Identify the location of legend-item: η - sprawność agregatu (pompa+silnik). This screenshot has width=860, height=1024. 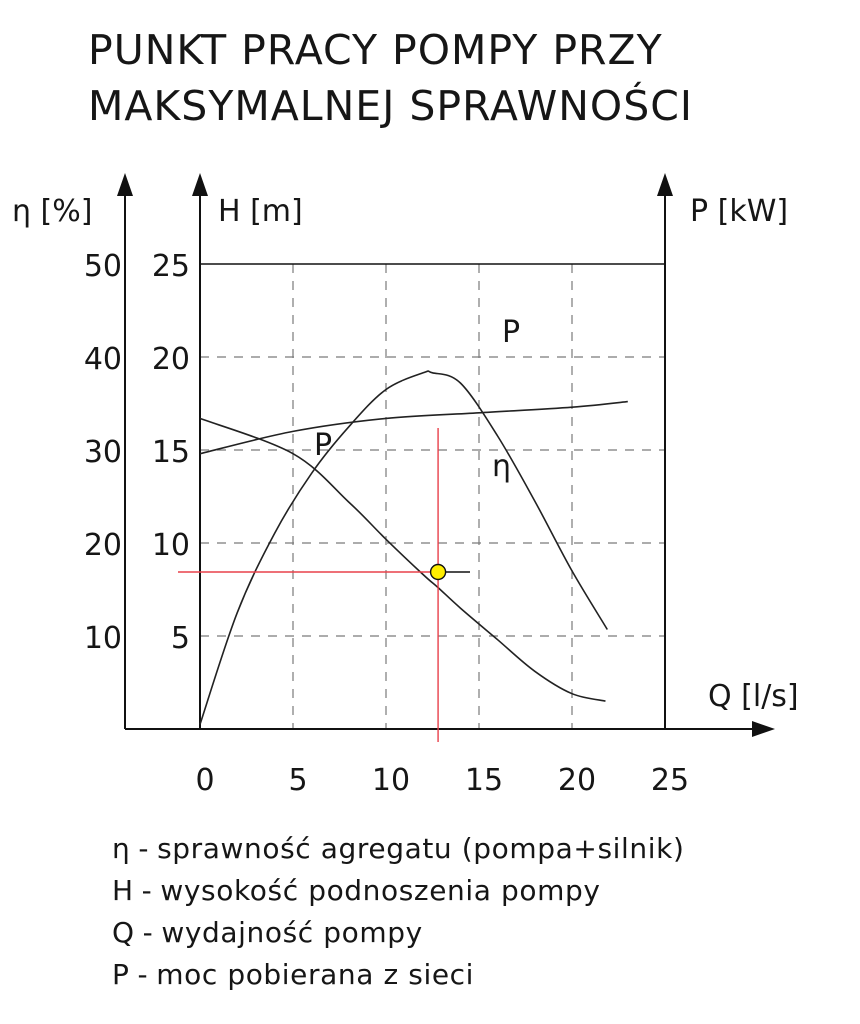
(398, 849).